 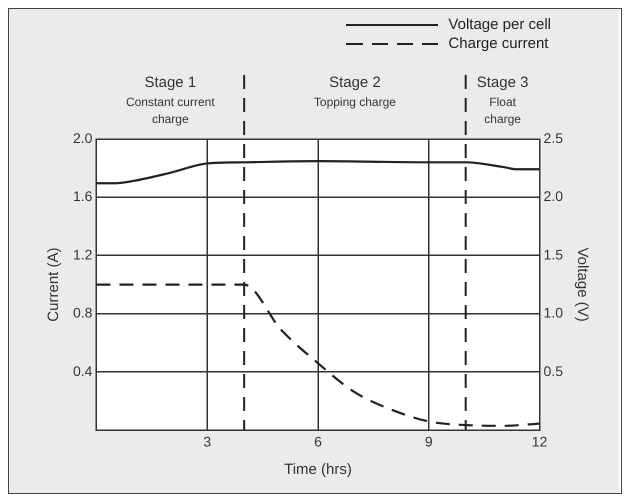 I want to click on y-tick-label: 0.4, so click(x=82, y=370).